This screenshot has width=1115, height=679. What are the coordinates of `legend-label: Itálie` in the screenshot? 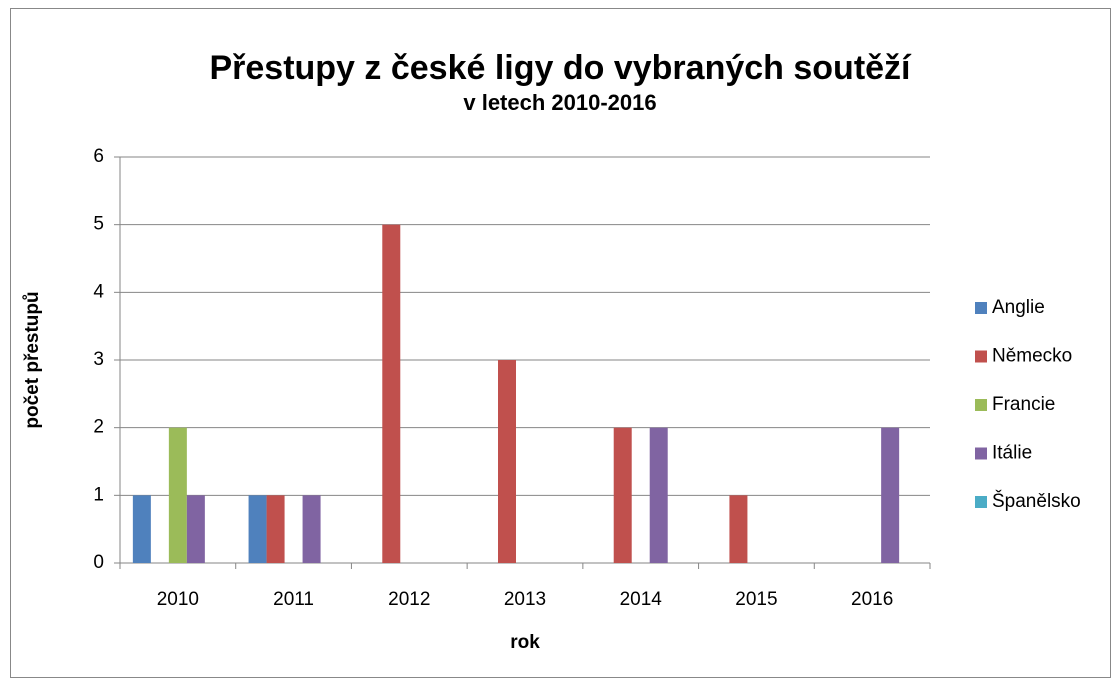 It's located at (1012, 453).